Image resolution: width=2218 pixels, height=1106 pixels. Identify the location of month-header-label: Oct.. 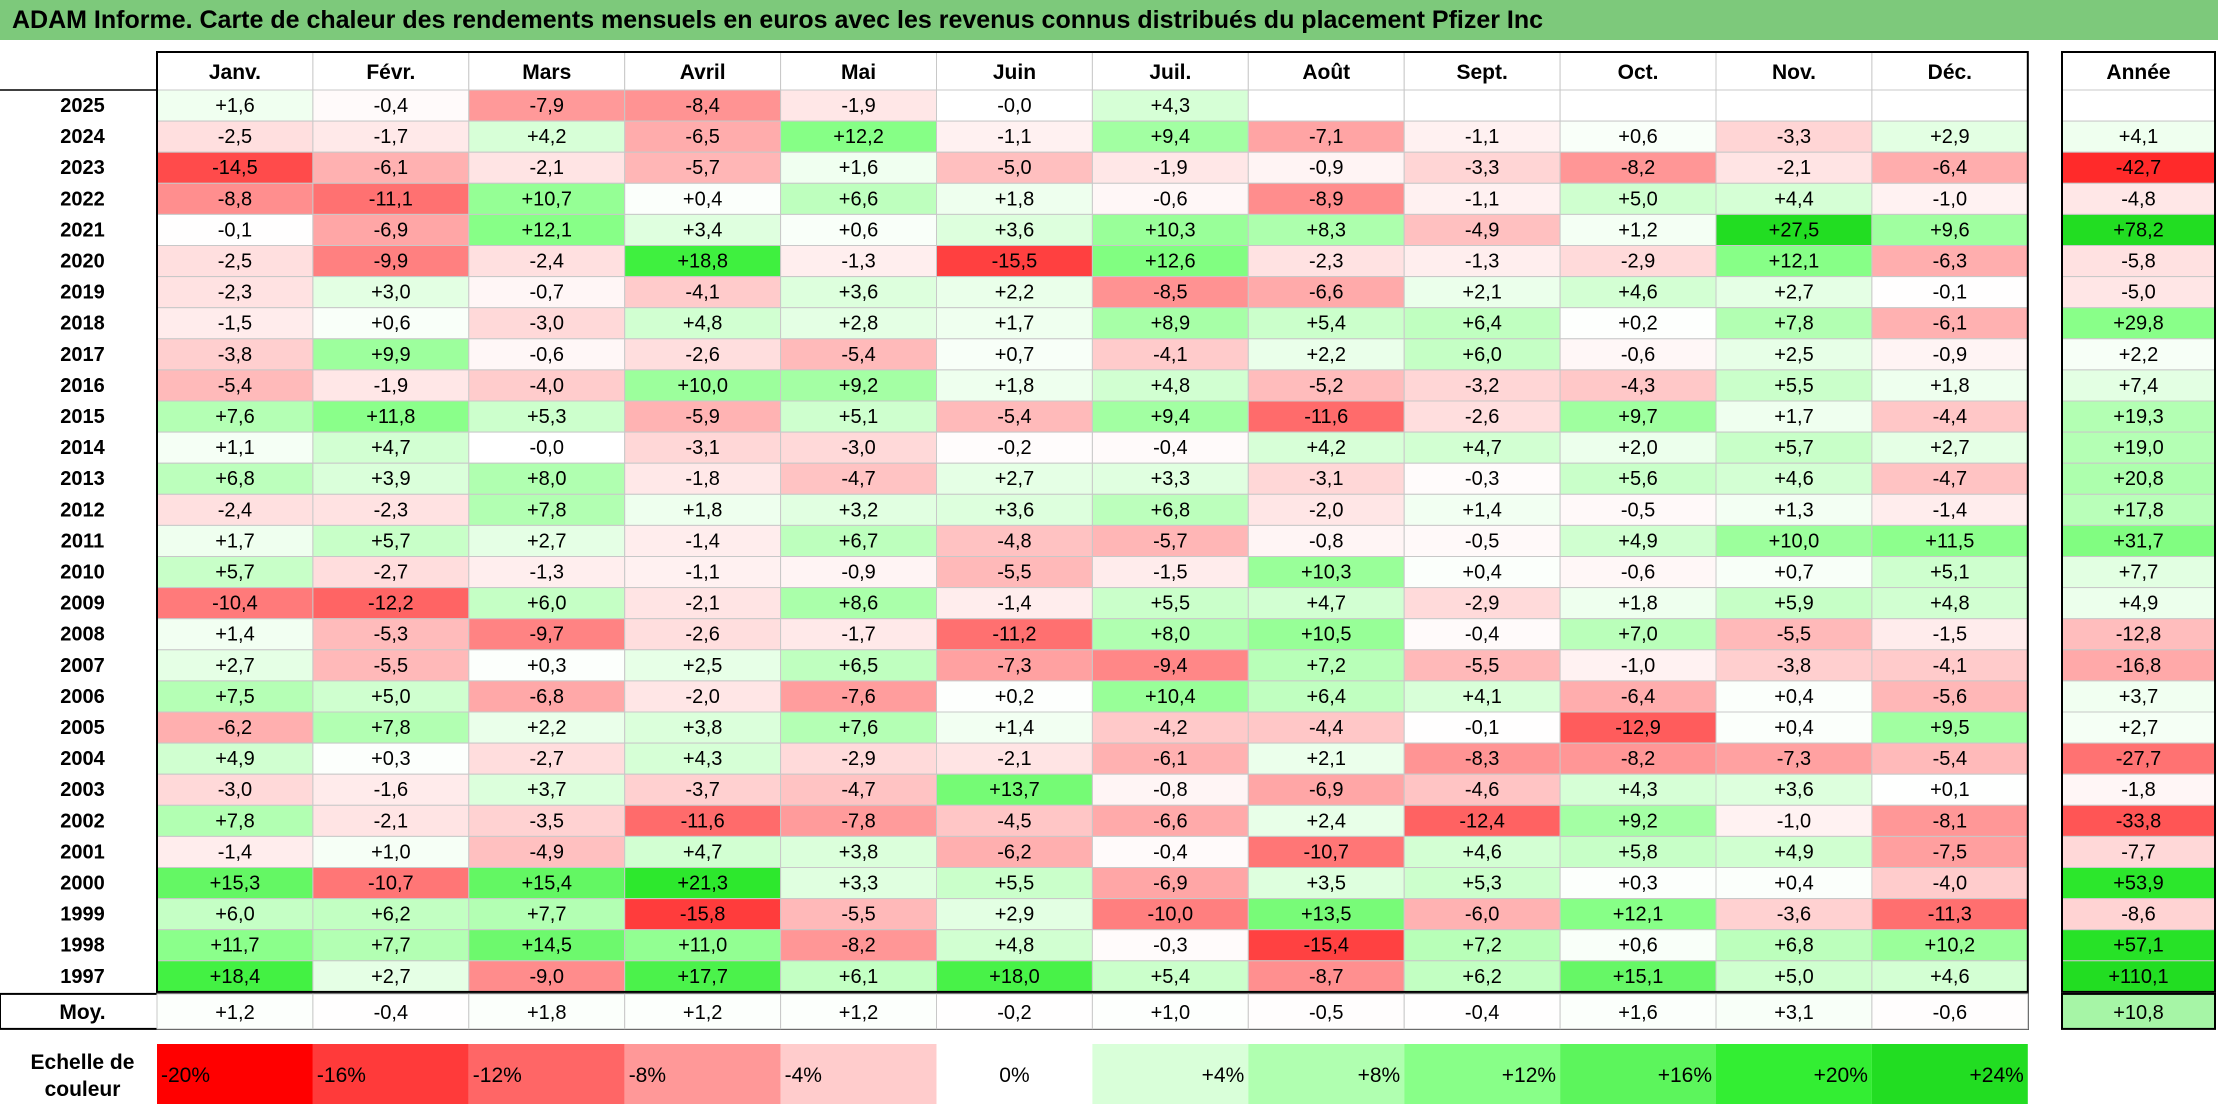
(1638, 72).